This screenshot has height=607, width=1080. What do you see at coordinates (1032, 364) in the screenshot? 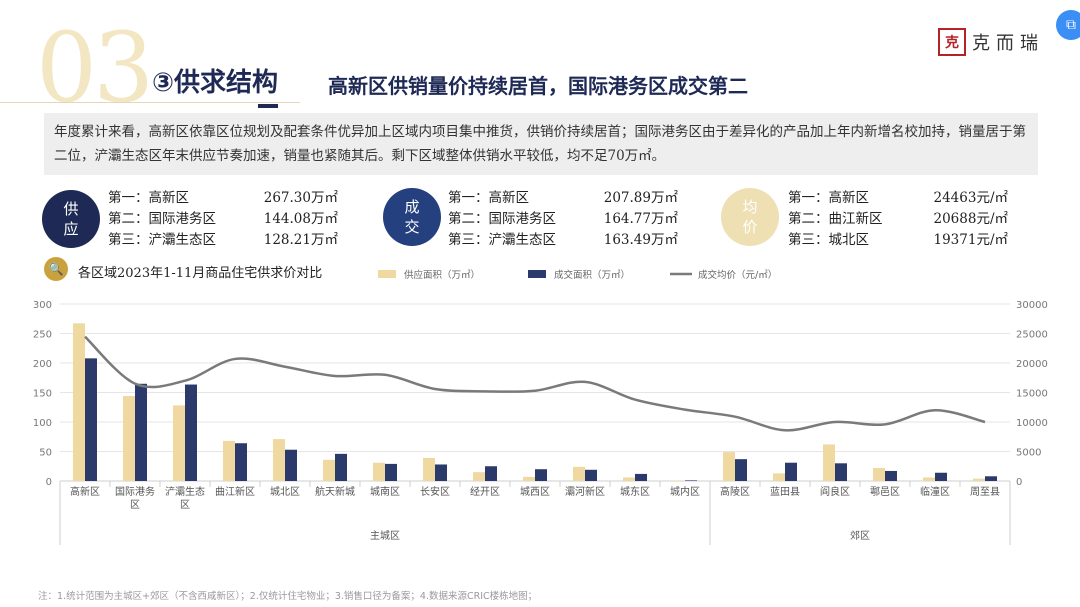
I see `y-right-tick-label: 20000` at bounding box center [1032, 364].